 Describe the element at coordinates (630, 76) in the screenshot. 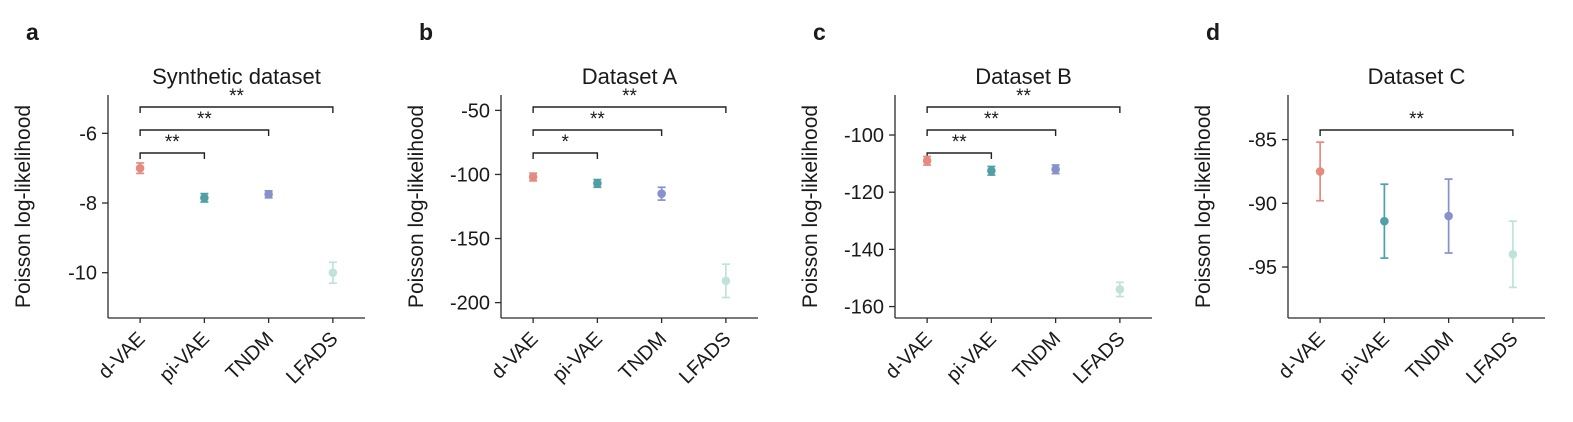

I see `chart-title: Dataset A` at that location.